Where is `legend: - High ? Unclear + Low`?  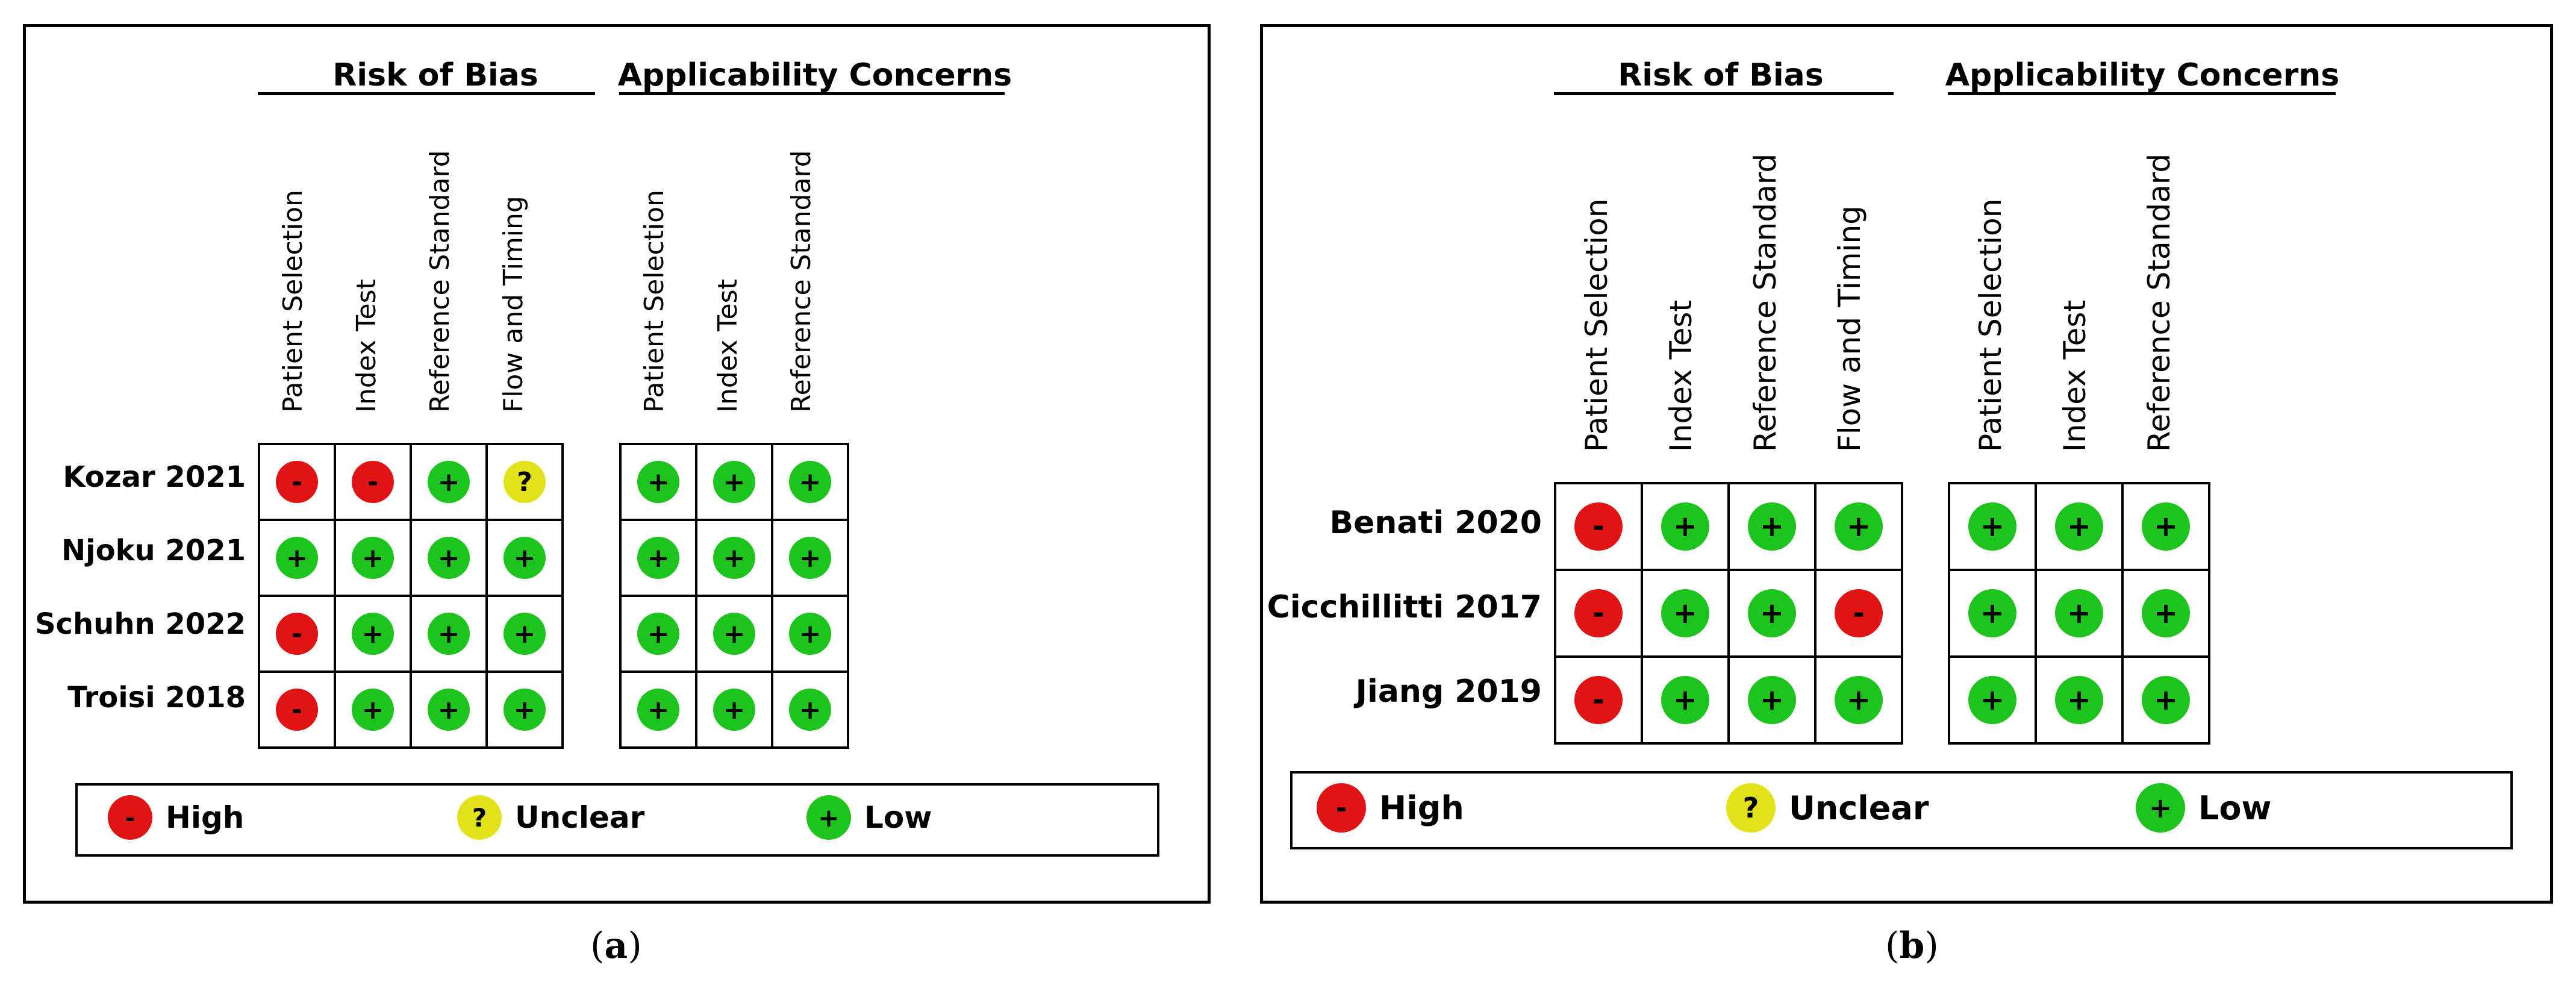
legend: - High ? Unclear + Low is located at coordinates (1901, 810).